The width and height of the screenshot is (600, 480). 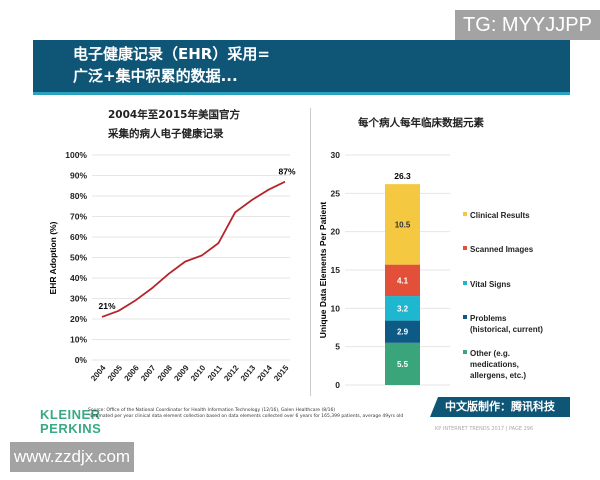 What do you see at coordinates (71, 428) in the screenshot?
I see `logo-line2: PERKINS` at bounding box center [71, 428].